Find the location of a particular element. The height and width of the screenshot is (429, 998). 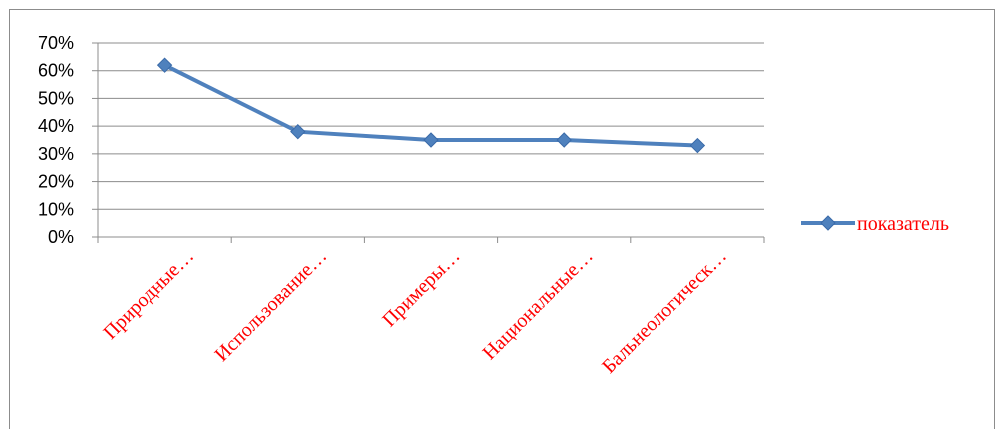

y-tick-label: 50% is located at coordinates (56, 98).